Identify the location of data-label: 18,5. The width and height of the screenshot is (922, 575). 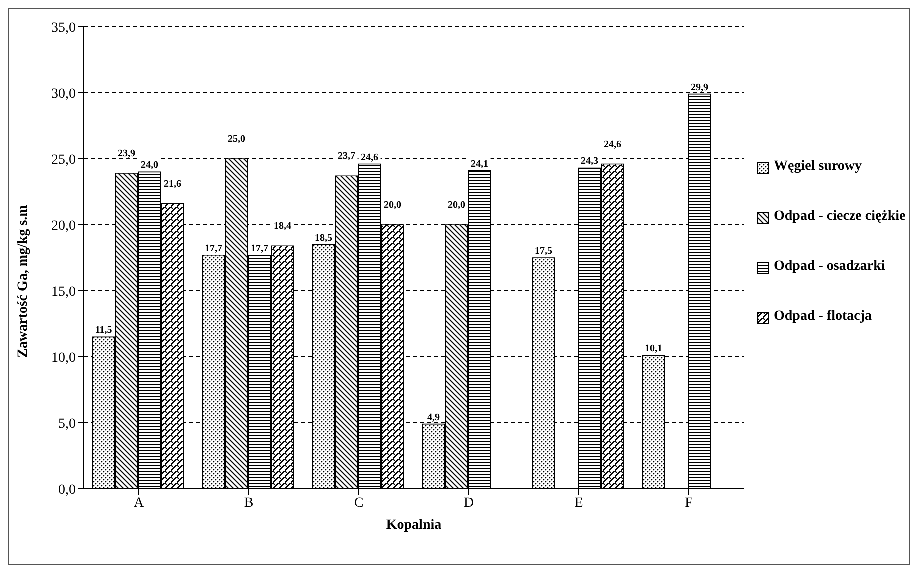
(324, 238).